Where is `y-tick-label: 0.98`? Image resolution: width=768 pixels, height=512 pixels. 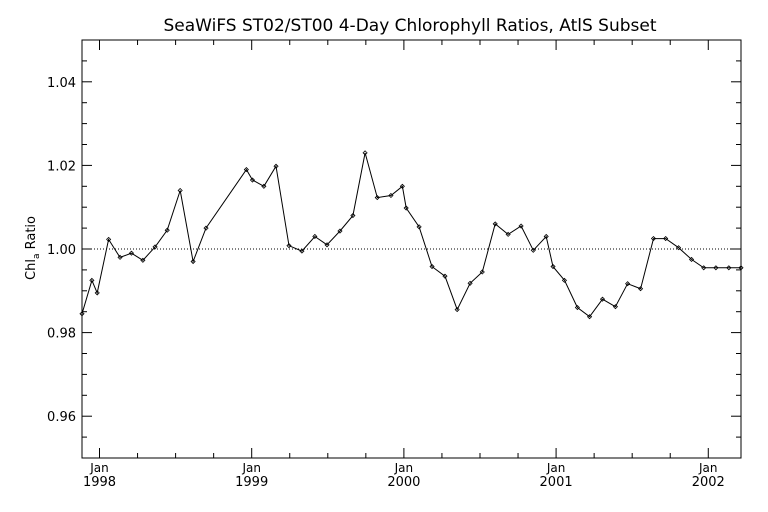
y-tick-label: 0.98 is located at coordinates (61, 334).